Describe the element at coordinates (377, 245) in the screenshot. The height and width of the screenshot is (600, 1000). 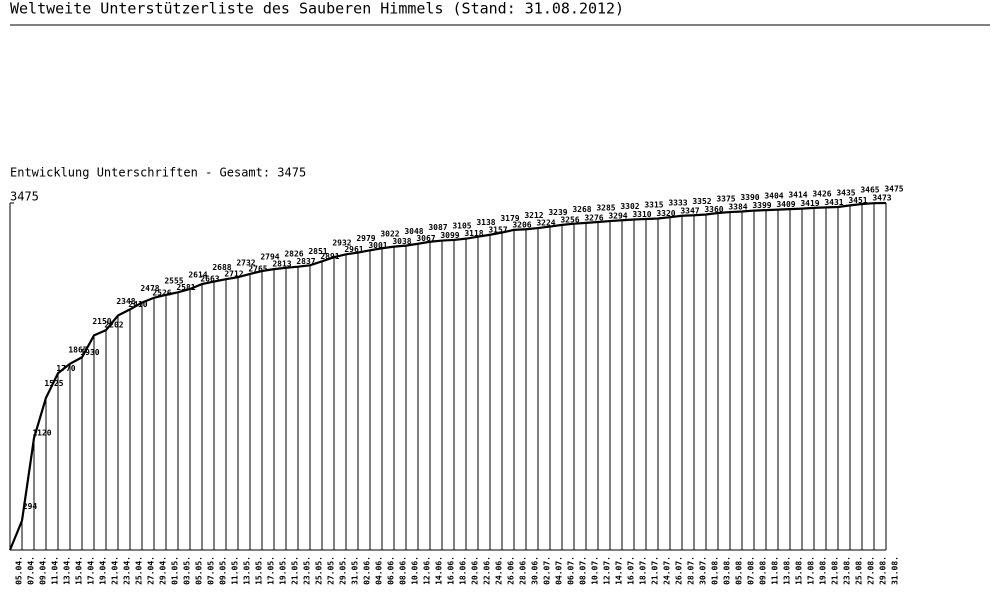
I see `data-label: 3001` at that location.